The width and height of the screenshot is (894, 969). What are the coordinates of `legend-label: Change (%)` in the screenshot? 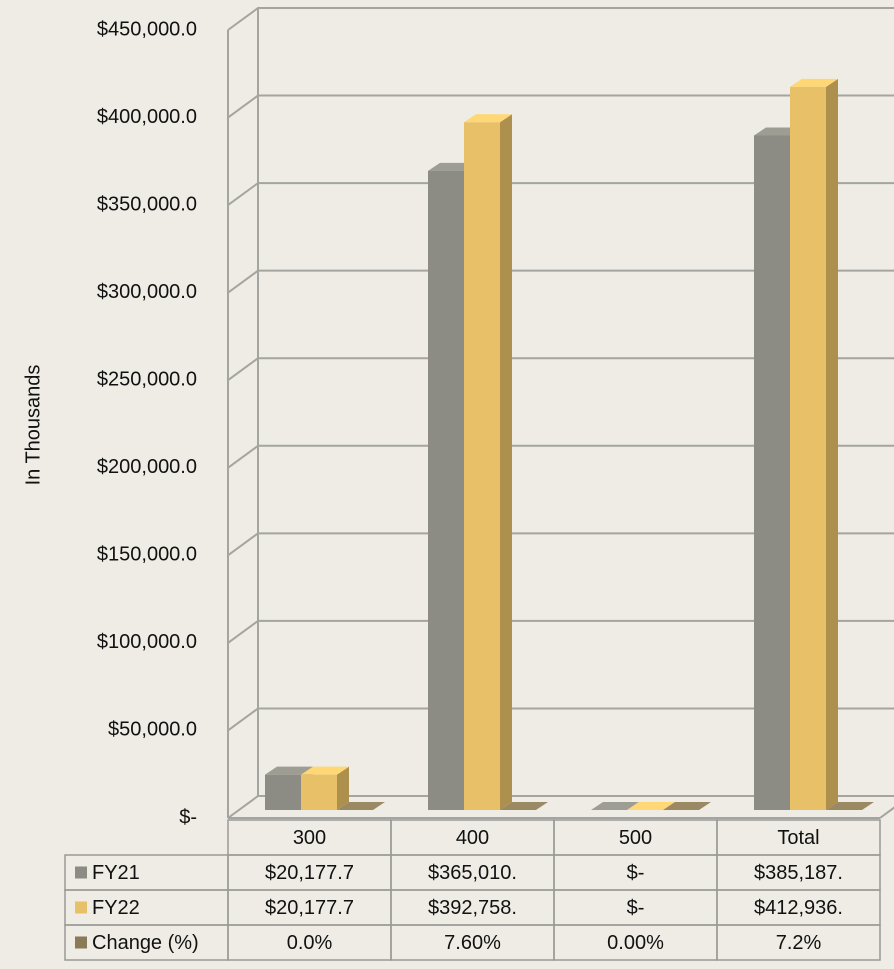 It's located at (145, 943).